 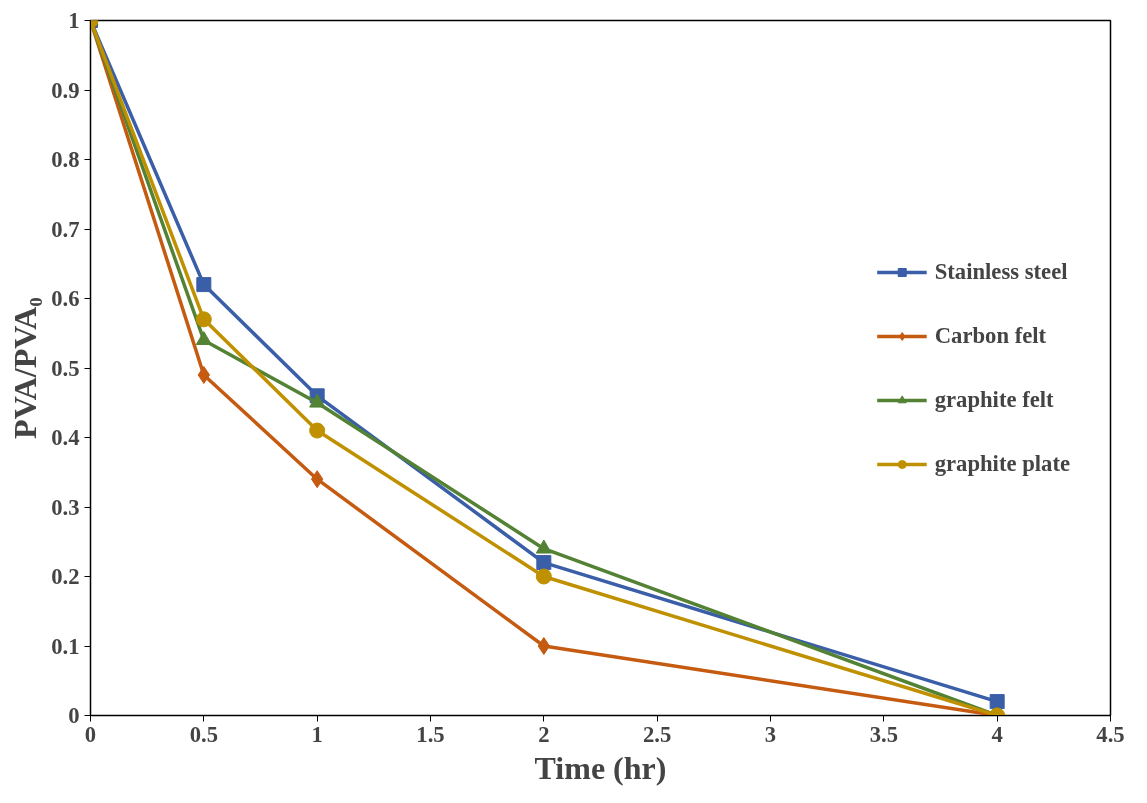 What do you see at coordinates (770, 734) in the screenshot?
I see `x-tick-label: 3` at bounding box center [770, 734].